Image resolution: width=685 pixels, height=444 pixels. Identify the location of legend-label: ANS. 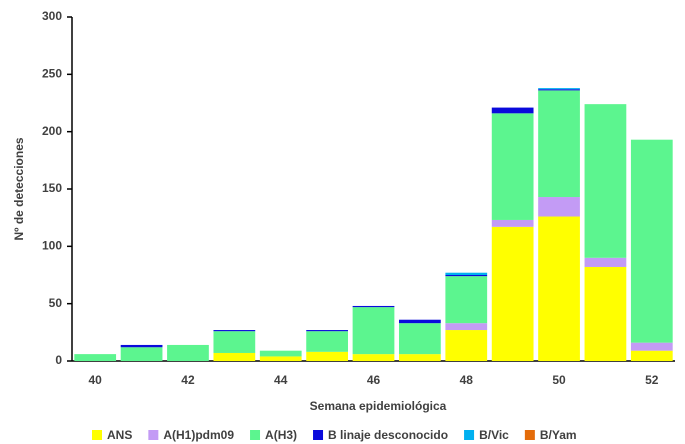
(119, 435).